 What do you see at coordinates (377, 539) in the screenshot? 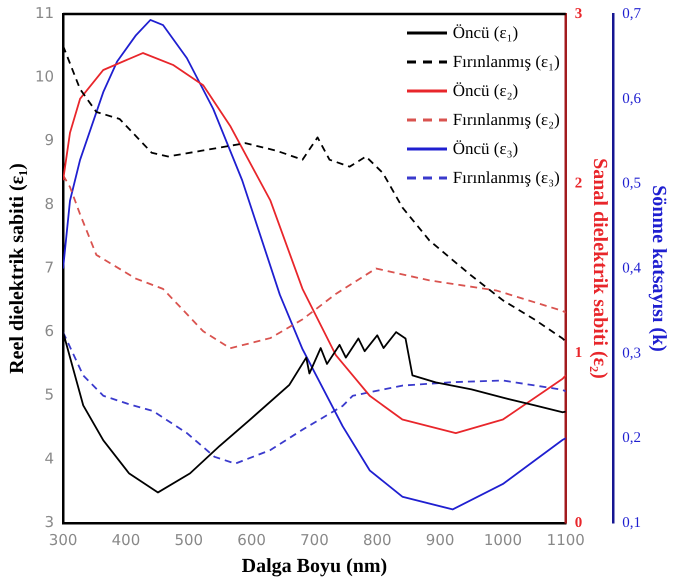
I see `x-tick-label: 800` at bounding box center [377, 539].